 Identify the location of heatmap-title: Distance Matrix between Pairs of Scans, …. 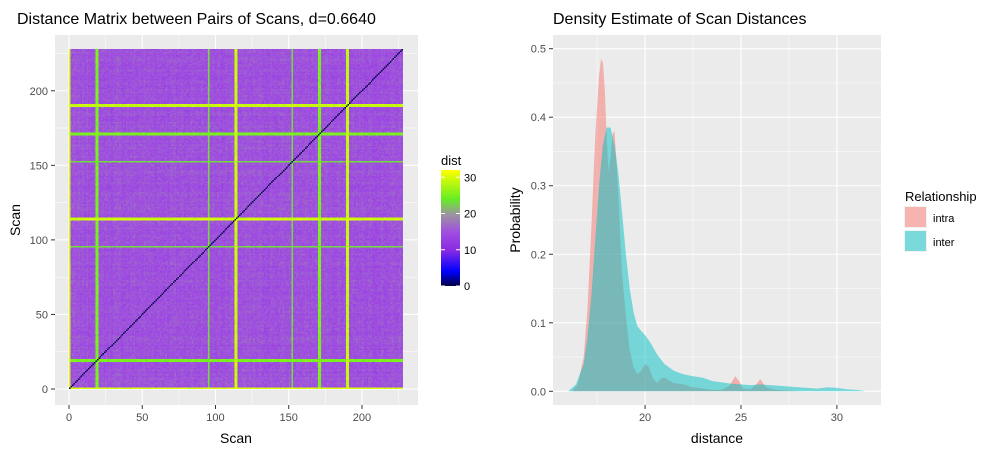
(196, 19).